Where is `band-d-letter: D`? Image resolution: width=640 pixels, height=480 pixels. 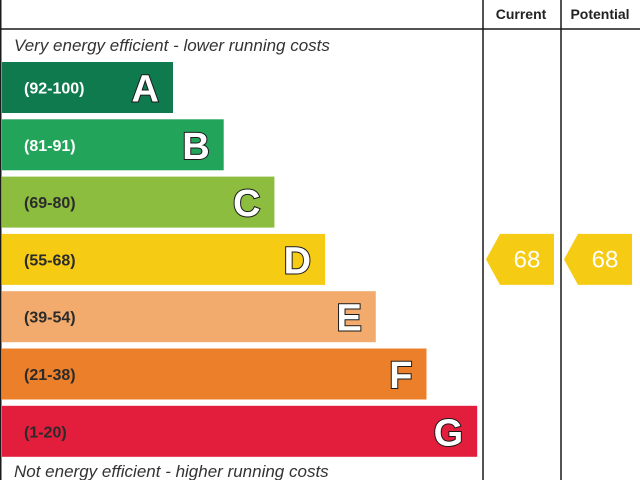 band-d-letter: D is located at coordinates (297, 261).